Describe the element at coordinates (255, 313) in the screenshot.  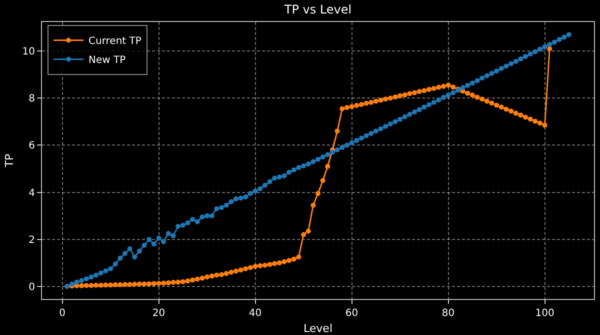
I see `x-tick-label: 40` at that location.